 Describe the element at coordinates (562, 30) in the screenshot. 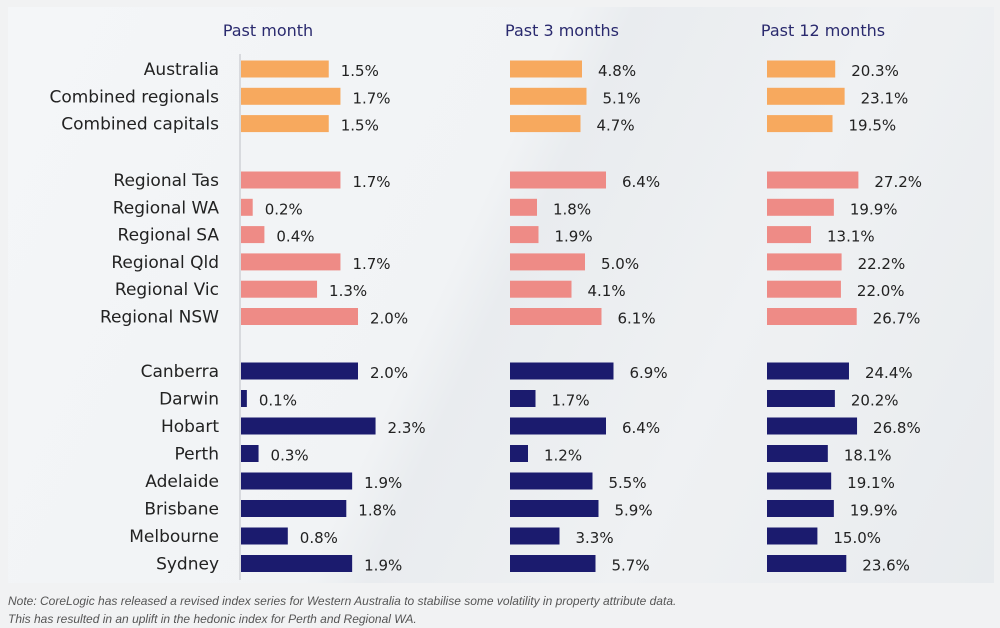

I see `column-title-m3: Past 3 months` at that location.